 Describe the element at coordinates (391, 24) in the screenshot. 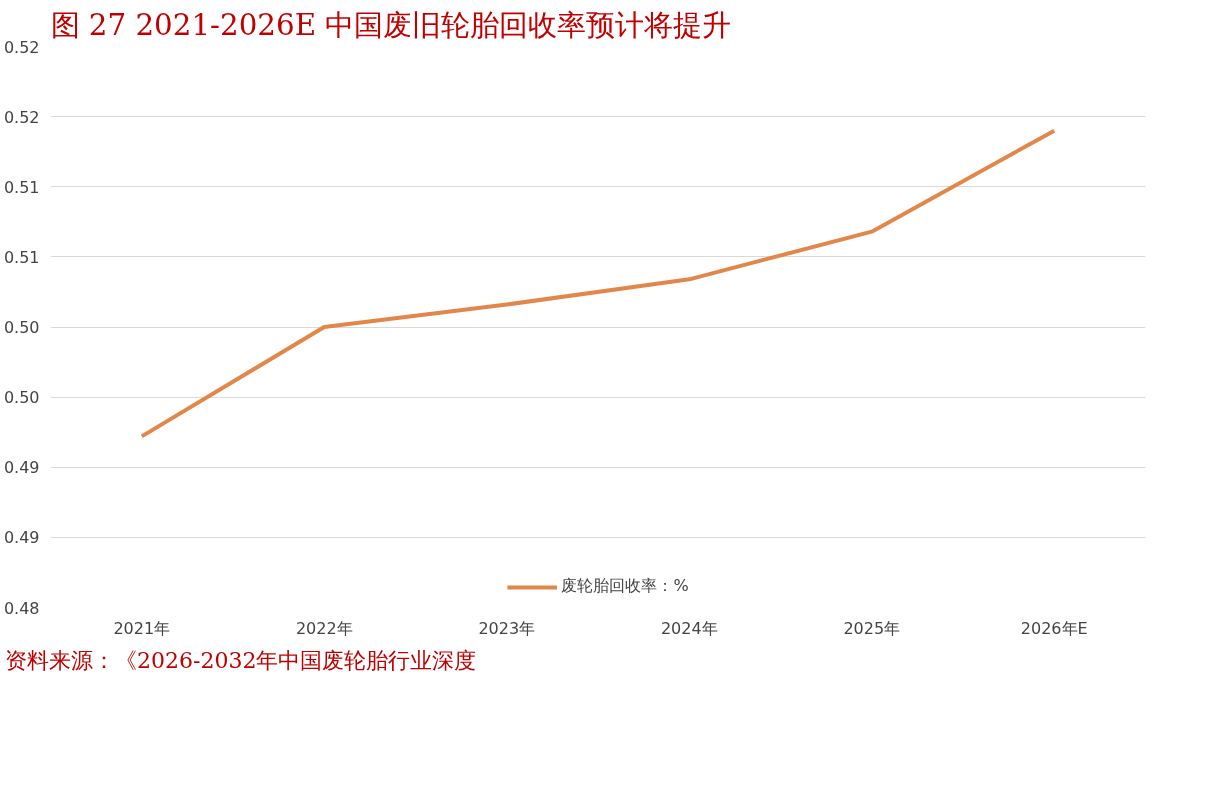

I see `chart-title: 图 27 2021-2026E 中国废旧轮胎回收率预计将提升` at that location.